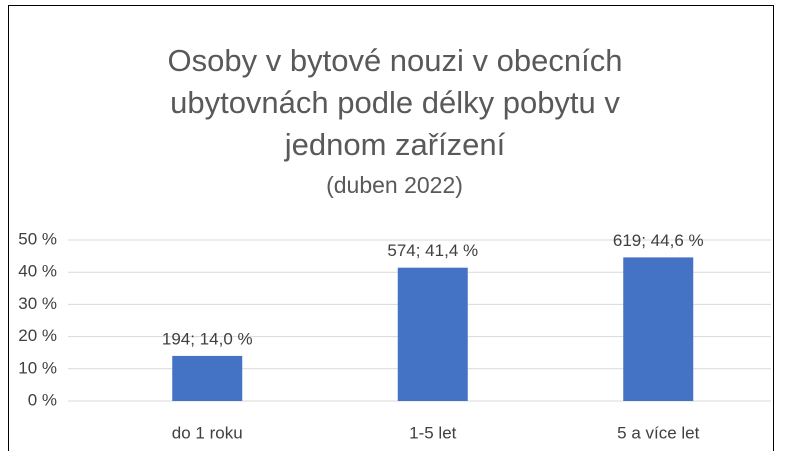  Describe the element at coordinates (658, 432) in the screenshot. I see `x-tick-label: 5 a více let` at that location.